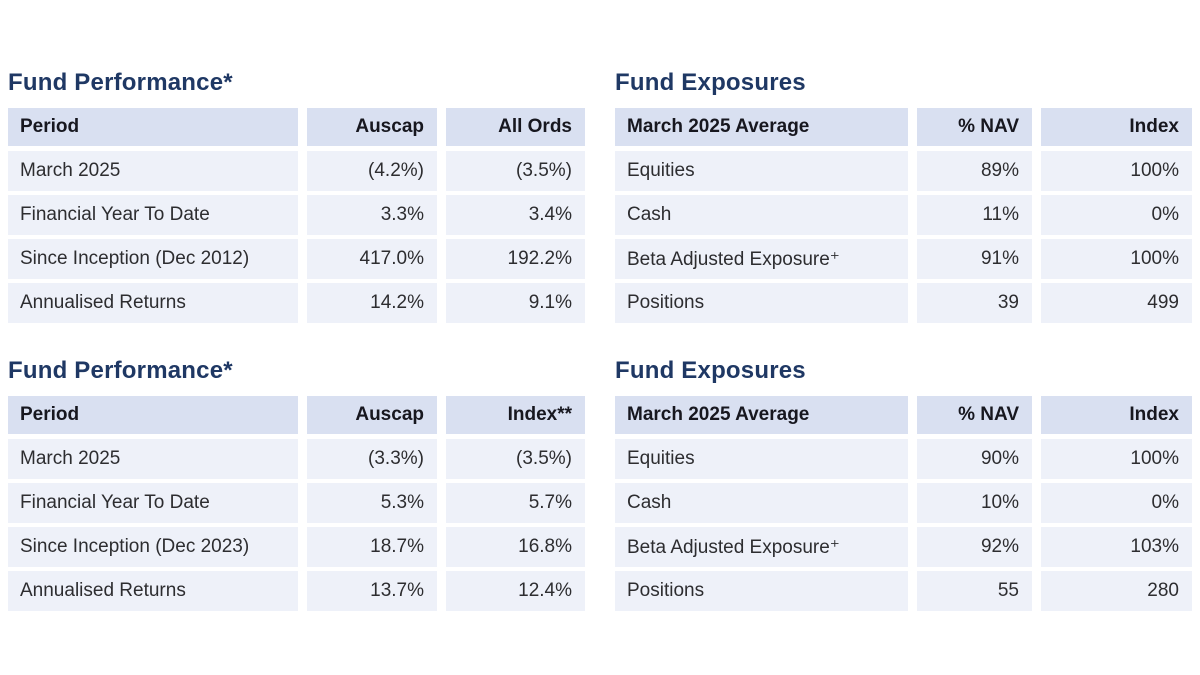 This screenshot has height=675, width=1200. I want to click on column-header-all-ords: All Ords, so click(515, 127).